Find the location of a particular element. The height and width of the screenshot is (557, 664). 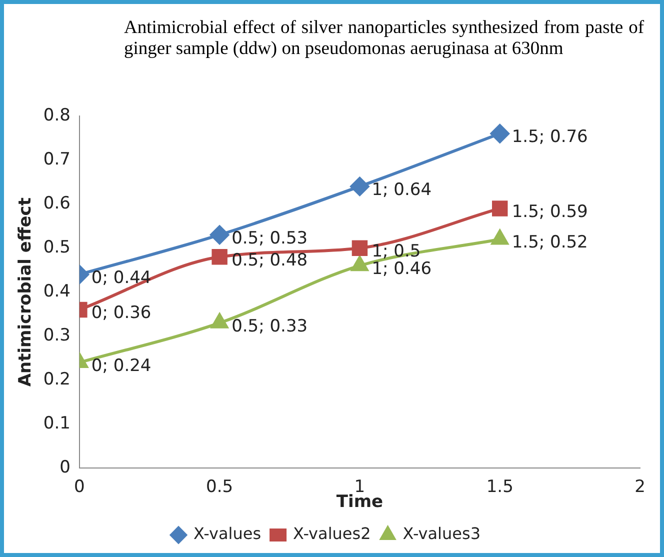

y-tick-label: 0.4 is located at coordinates (56, 292).